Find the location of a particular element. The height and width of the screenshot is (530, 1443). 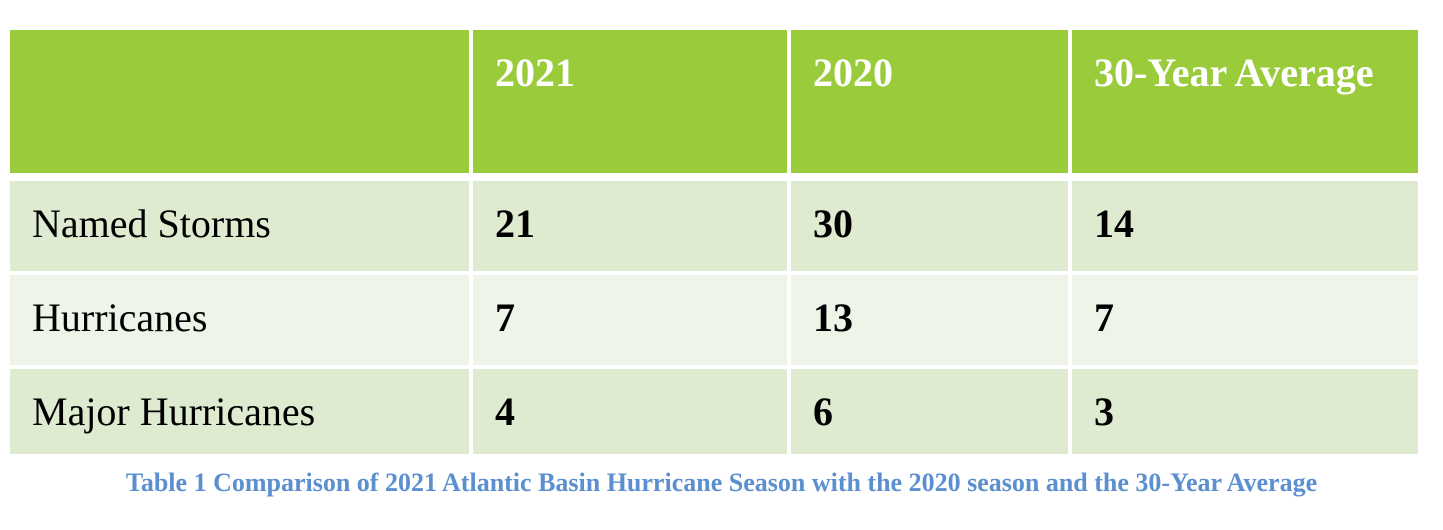

row-label: Named Storms is located at coordinates (241, 228).